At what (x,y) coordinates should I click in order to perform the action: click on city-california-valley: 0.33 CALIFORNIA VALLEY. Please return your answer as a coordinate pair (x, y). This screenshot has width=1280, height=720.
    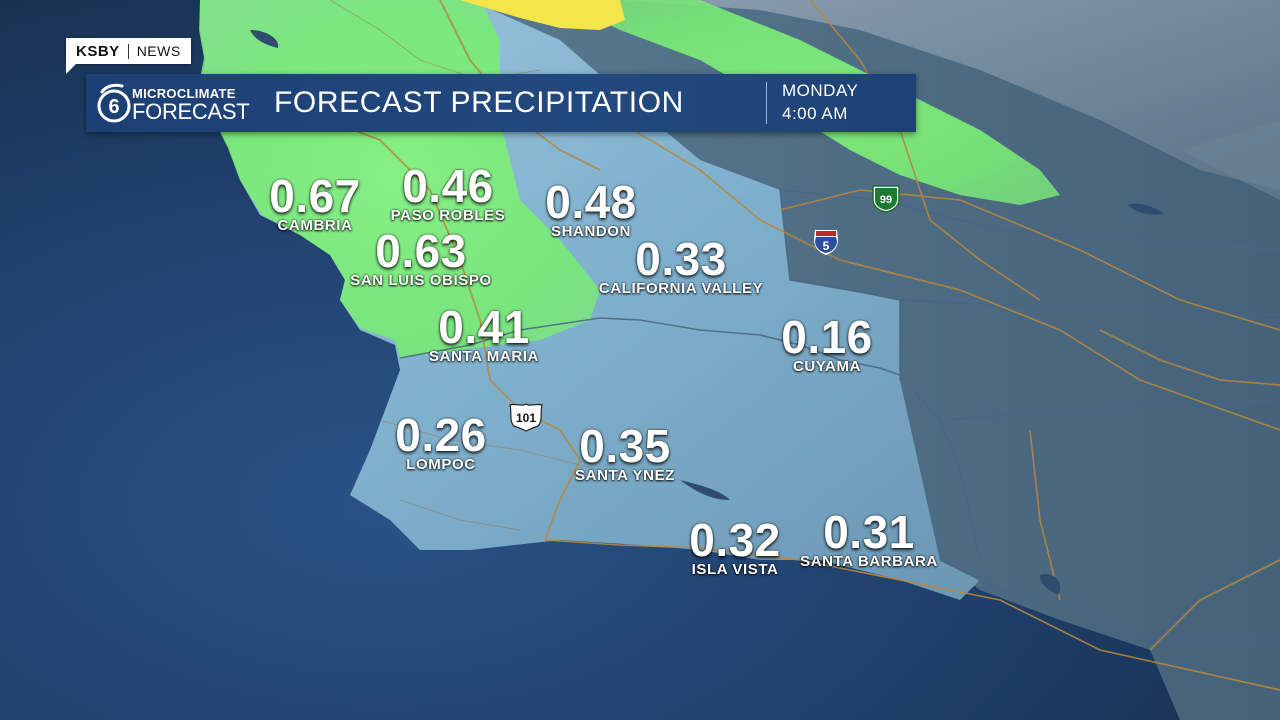
    Looking at the image, I should click on (681, 265).